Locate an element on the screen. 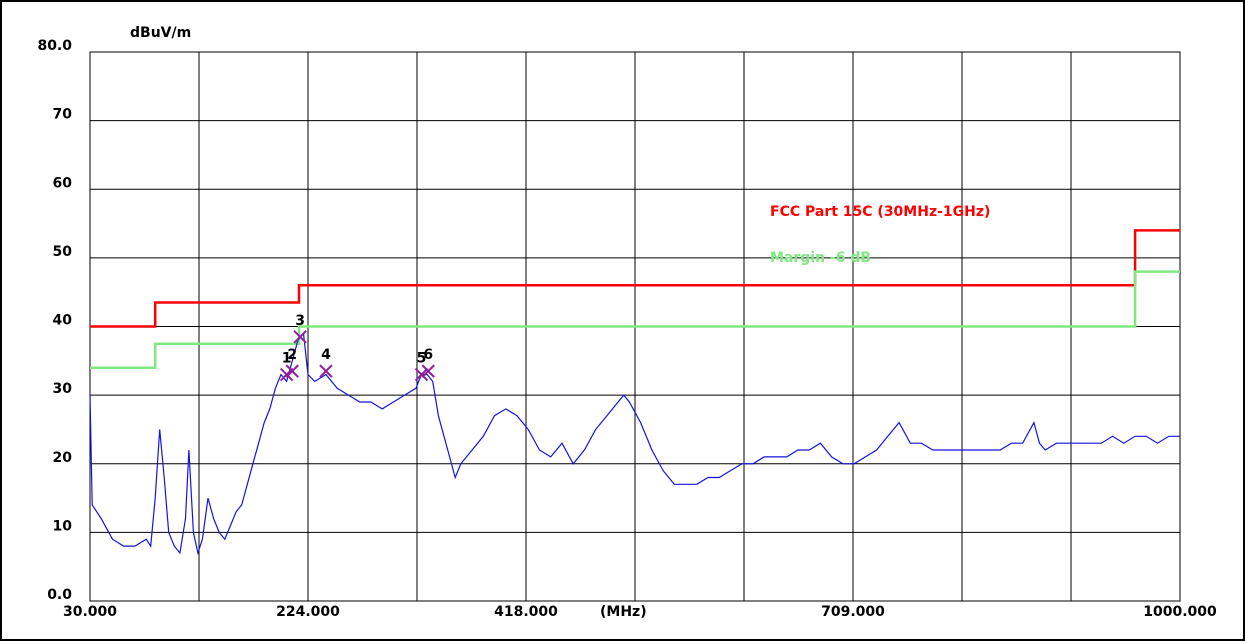  x-tick-label: 30.000 is located at coordinates (90, 612).